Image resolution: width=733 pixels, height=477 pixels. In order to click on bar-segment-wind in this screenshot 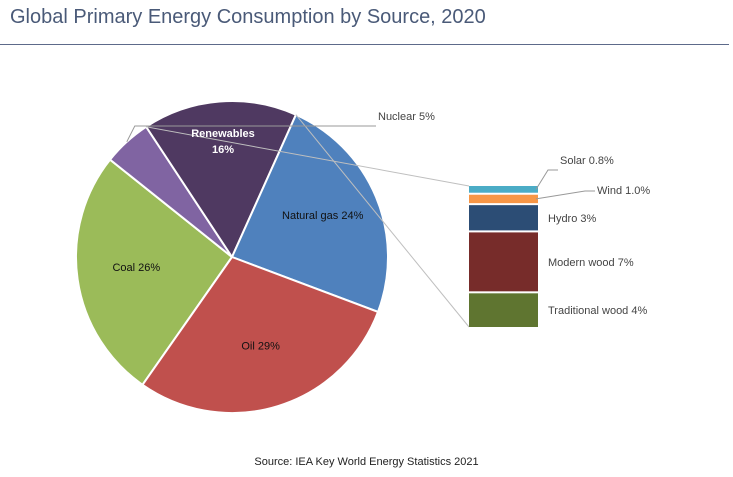, I will do `click(503, 199)`.